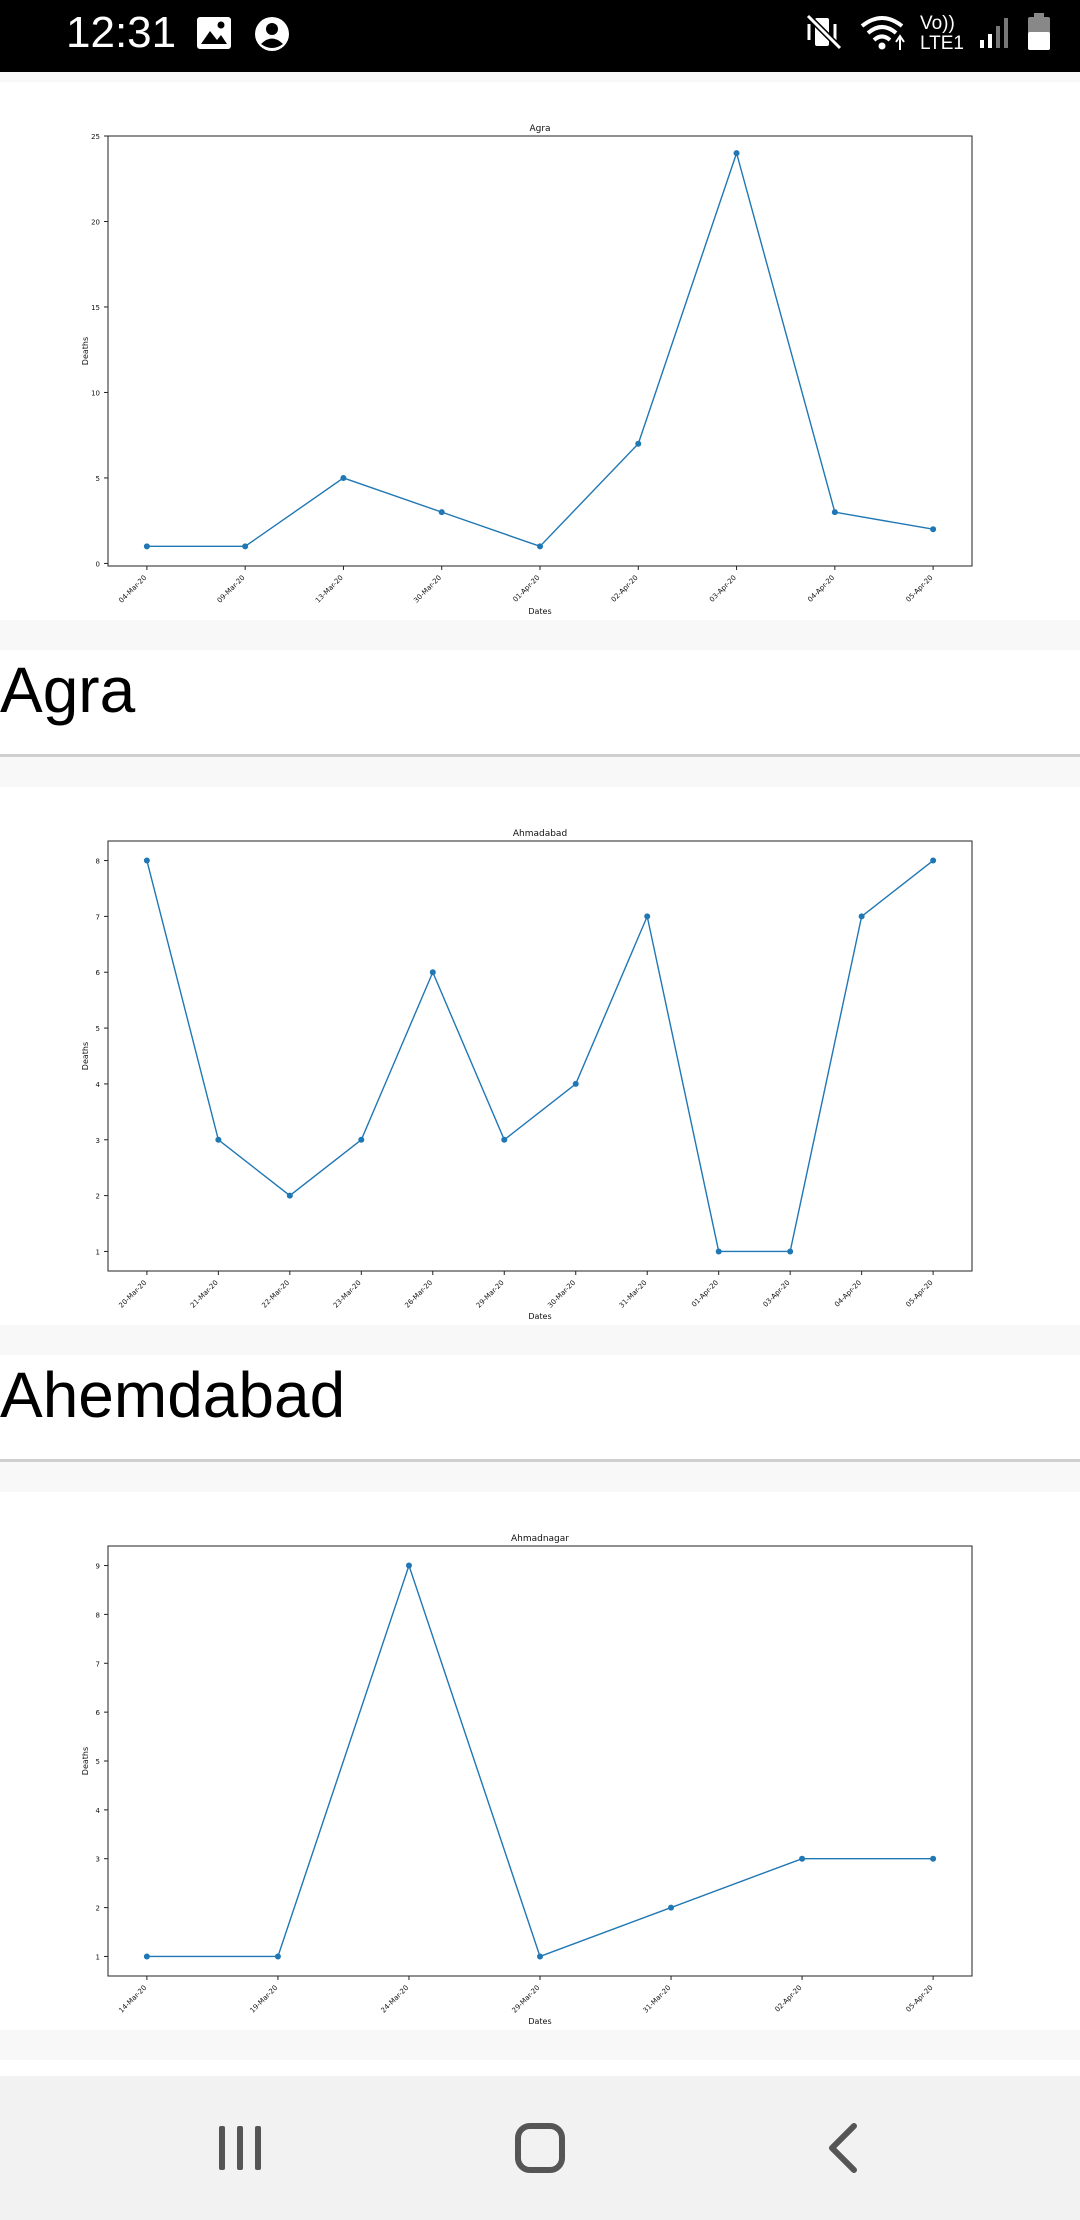 Image resolution: width=1080 pixels, height=2220 pixels. What do you see at coordinates (824, 34) in the screenshot?
I see `vibrate-mute-icon` at bounding box center [824, 34].